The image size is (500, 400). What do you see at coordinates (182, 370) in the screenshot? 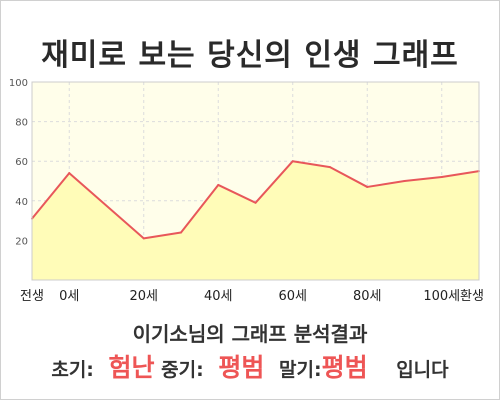
I see `middle-label: 중기:` at bounding box center [182, 370].